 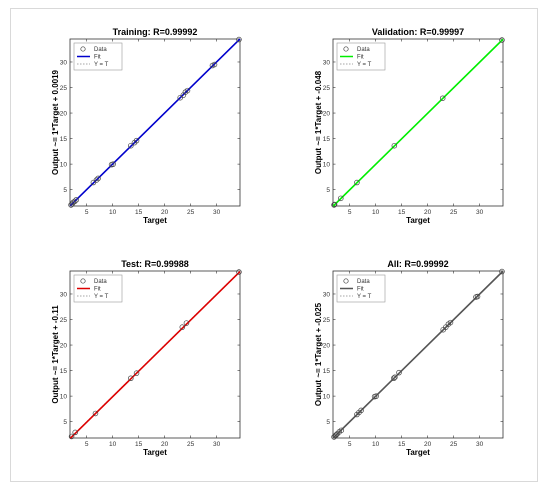 I want to click on y-axis-label: Output ~= 1*Target + -0.025, so click(x=318, y=354).